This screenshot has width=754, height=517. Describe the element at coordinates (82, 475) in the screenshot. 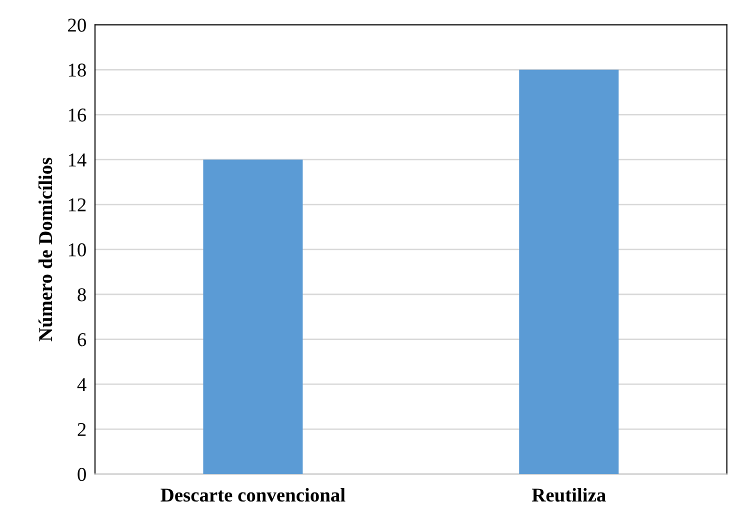

I see `y-tick-label: 0` at that location.